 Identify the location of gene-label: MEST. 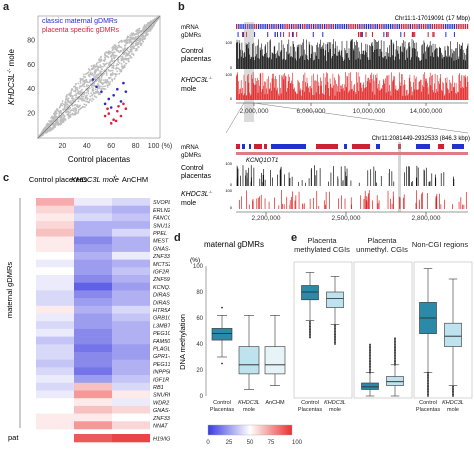
(161, 242).